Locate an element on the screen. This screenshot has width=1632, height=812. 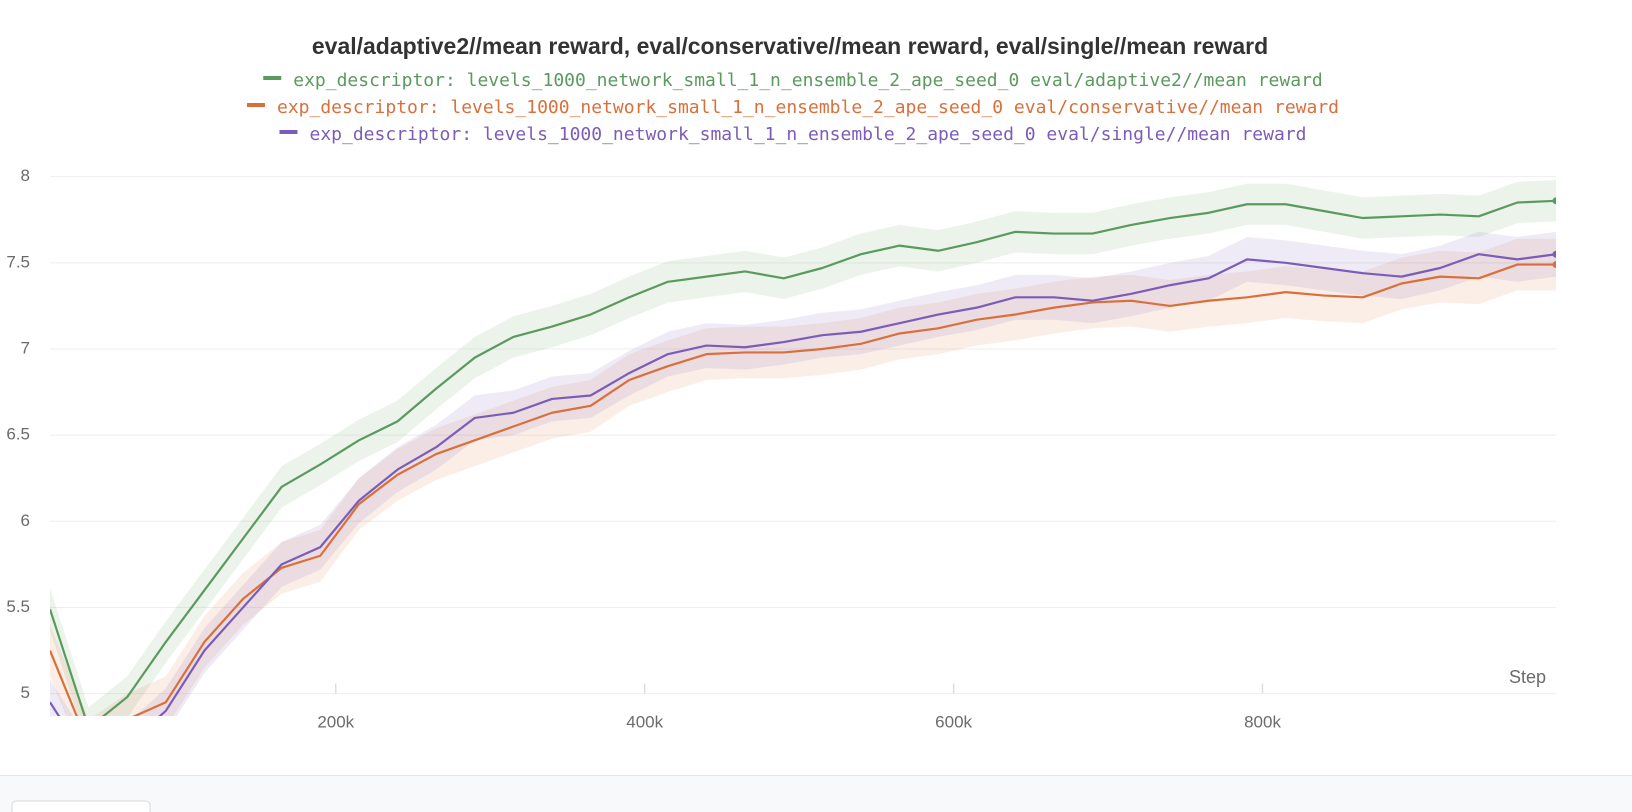
footer-button is located at coordinates (81, 806).